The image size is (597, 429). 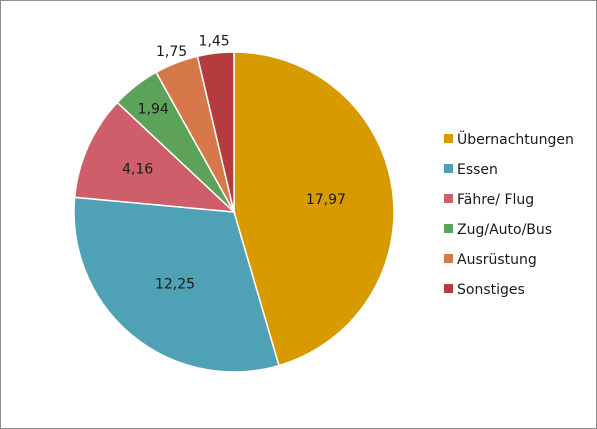 What do you see at coordinates (153, 110) in the screenshot?
I see `data-label: 1,94` at bounding box center [153, 110].